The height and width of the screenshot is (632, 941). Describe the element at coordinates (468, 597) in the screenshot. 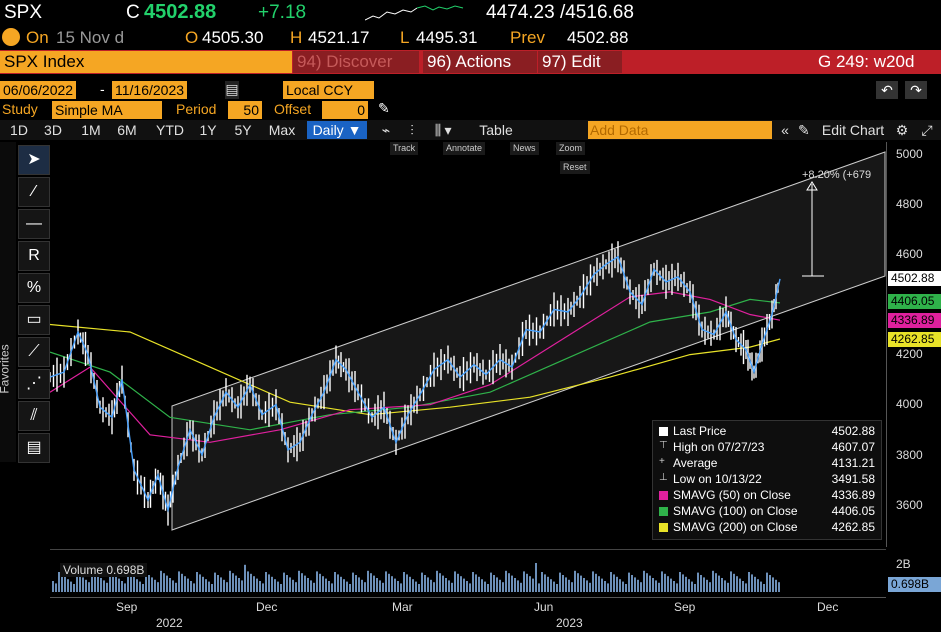

I see `x-axis-line` at that location.